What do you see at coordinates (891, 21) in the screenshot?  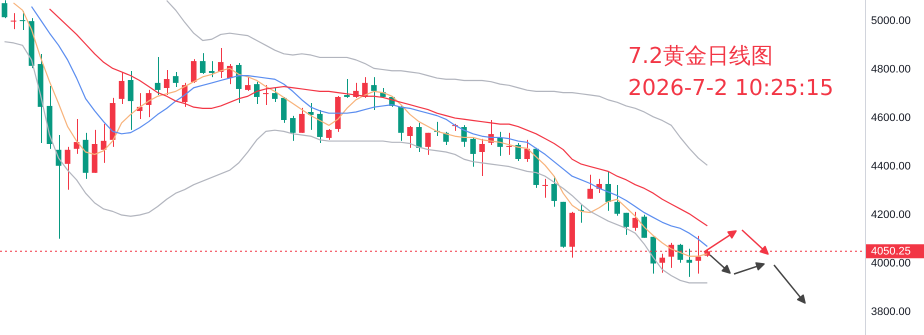 I see `y-tick-label: 5000.00` at bounding box center [891, 21].